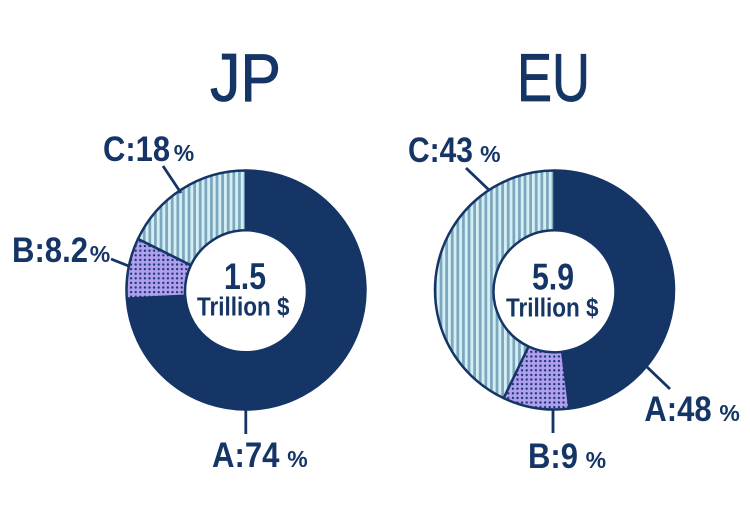  What do you see at coordinates (245, 277) in the screenshot?
I see `svg-text: 1.5` at bounding box center [245, 277].